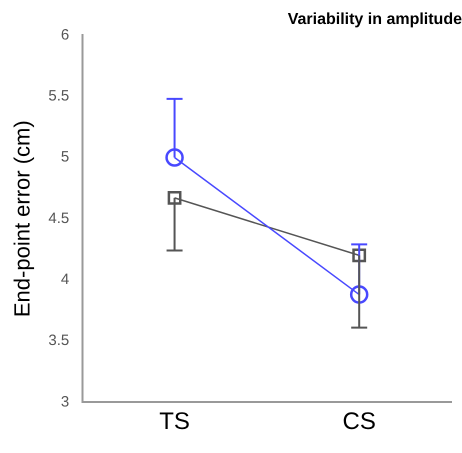  Describe the element at coordinates (359, 422) in the screenshot. I see `x-tick-label: CS` at that location.